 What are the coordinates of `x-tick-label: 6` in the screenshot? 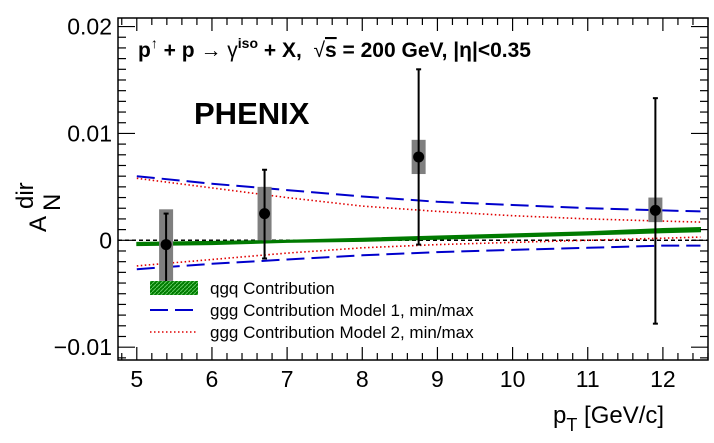 It's located at (212, 379).